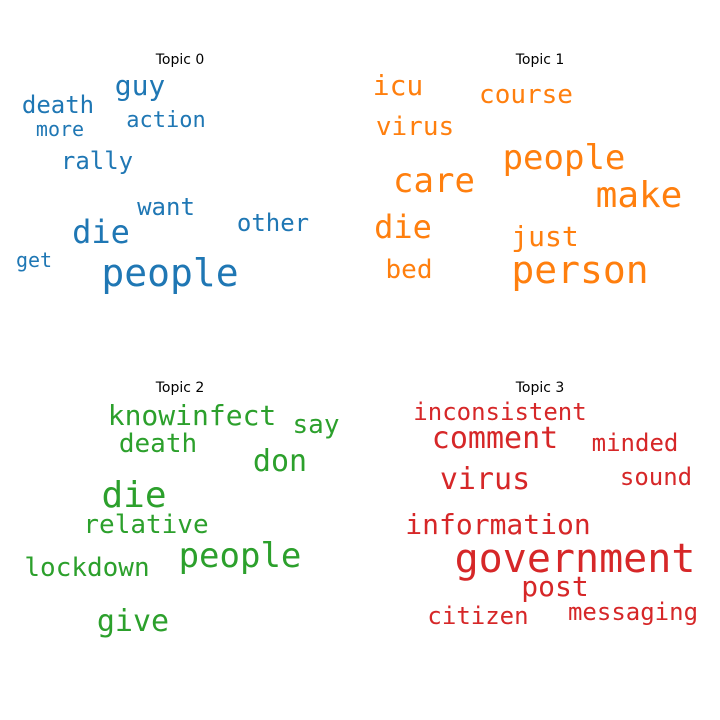 The height and width of the screenshot is (720, 720). What do you see at coordinates (526, 95) in the screenshot?
I see `cloud-word: course` at bounding box center [526, 95].